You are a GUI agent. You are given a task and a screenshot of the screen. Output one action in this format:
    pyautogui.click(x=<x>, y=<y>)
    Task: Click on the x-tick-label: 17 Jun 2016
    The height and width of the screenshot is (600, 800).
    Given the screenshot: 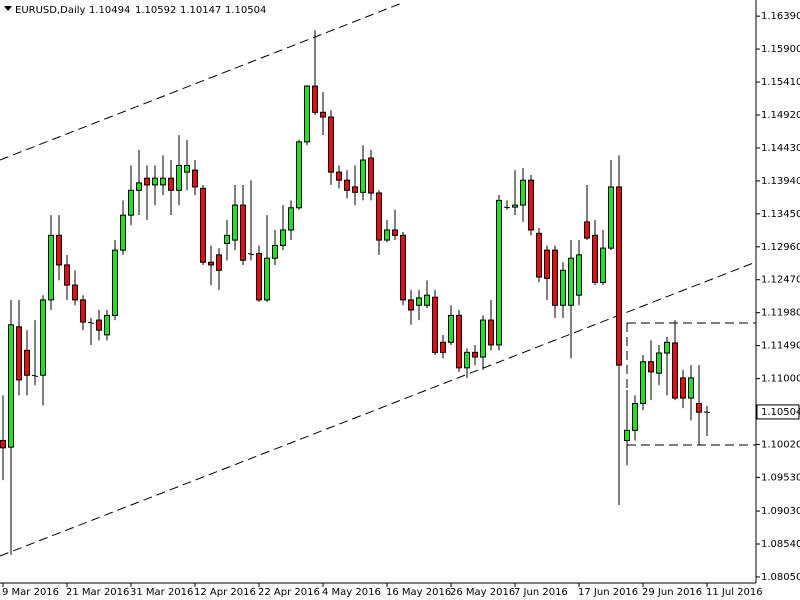 What is the action you would take?
    pyautogui.click(x=608, y=592)
    